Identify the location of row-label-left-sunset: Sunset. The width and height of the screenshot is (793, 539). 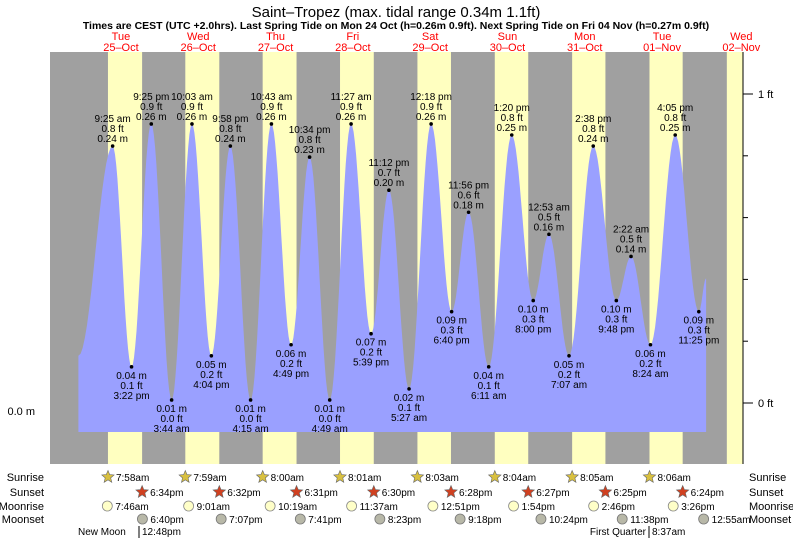
(27, 493).